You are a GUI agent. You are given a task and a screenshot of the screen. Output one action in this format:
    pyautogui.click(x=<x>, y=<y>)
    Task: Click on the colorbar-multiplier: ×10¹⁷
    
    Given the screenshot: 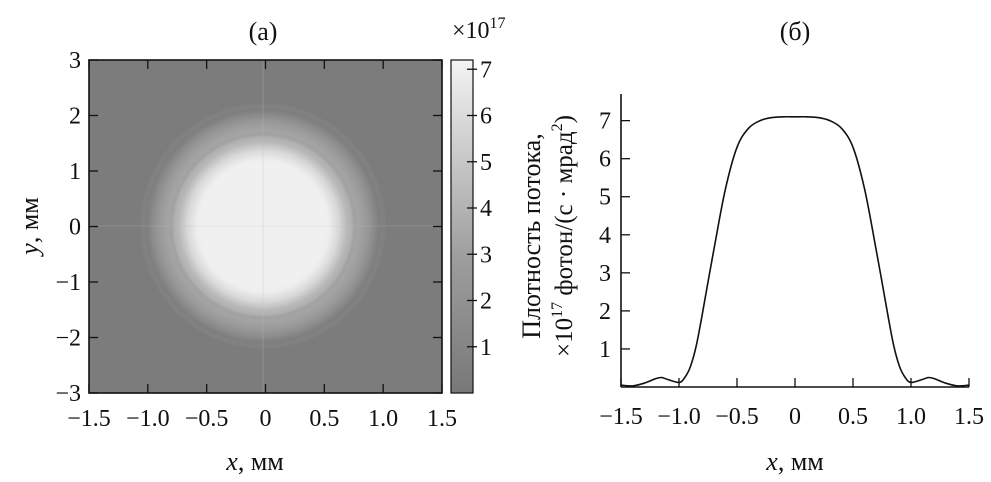 What is the action you would take?
    pyautogui.click(x=479, y=29)
    